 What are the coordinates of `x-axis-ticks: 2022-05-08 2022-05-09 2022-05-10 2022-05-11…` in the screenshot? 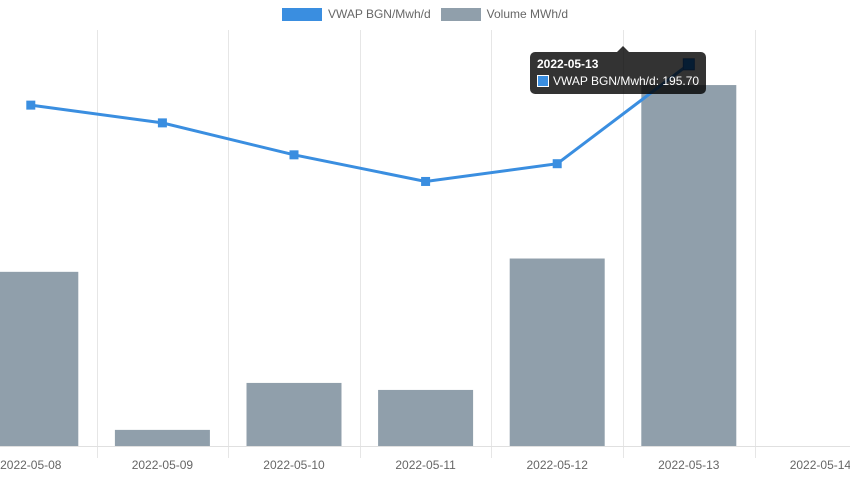 It's located at (425, 465).